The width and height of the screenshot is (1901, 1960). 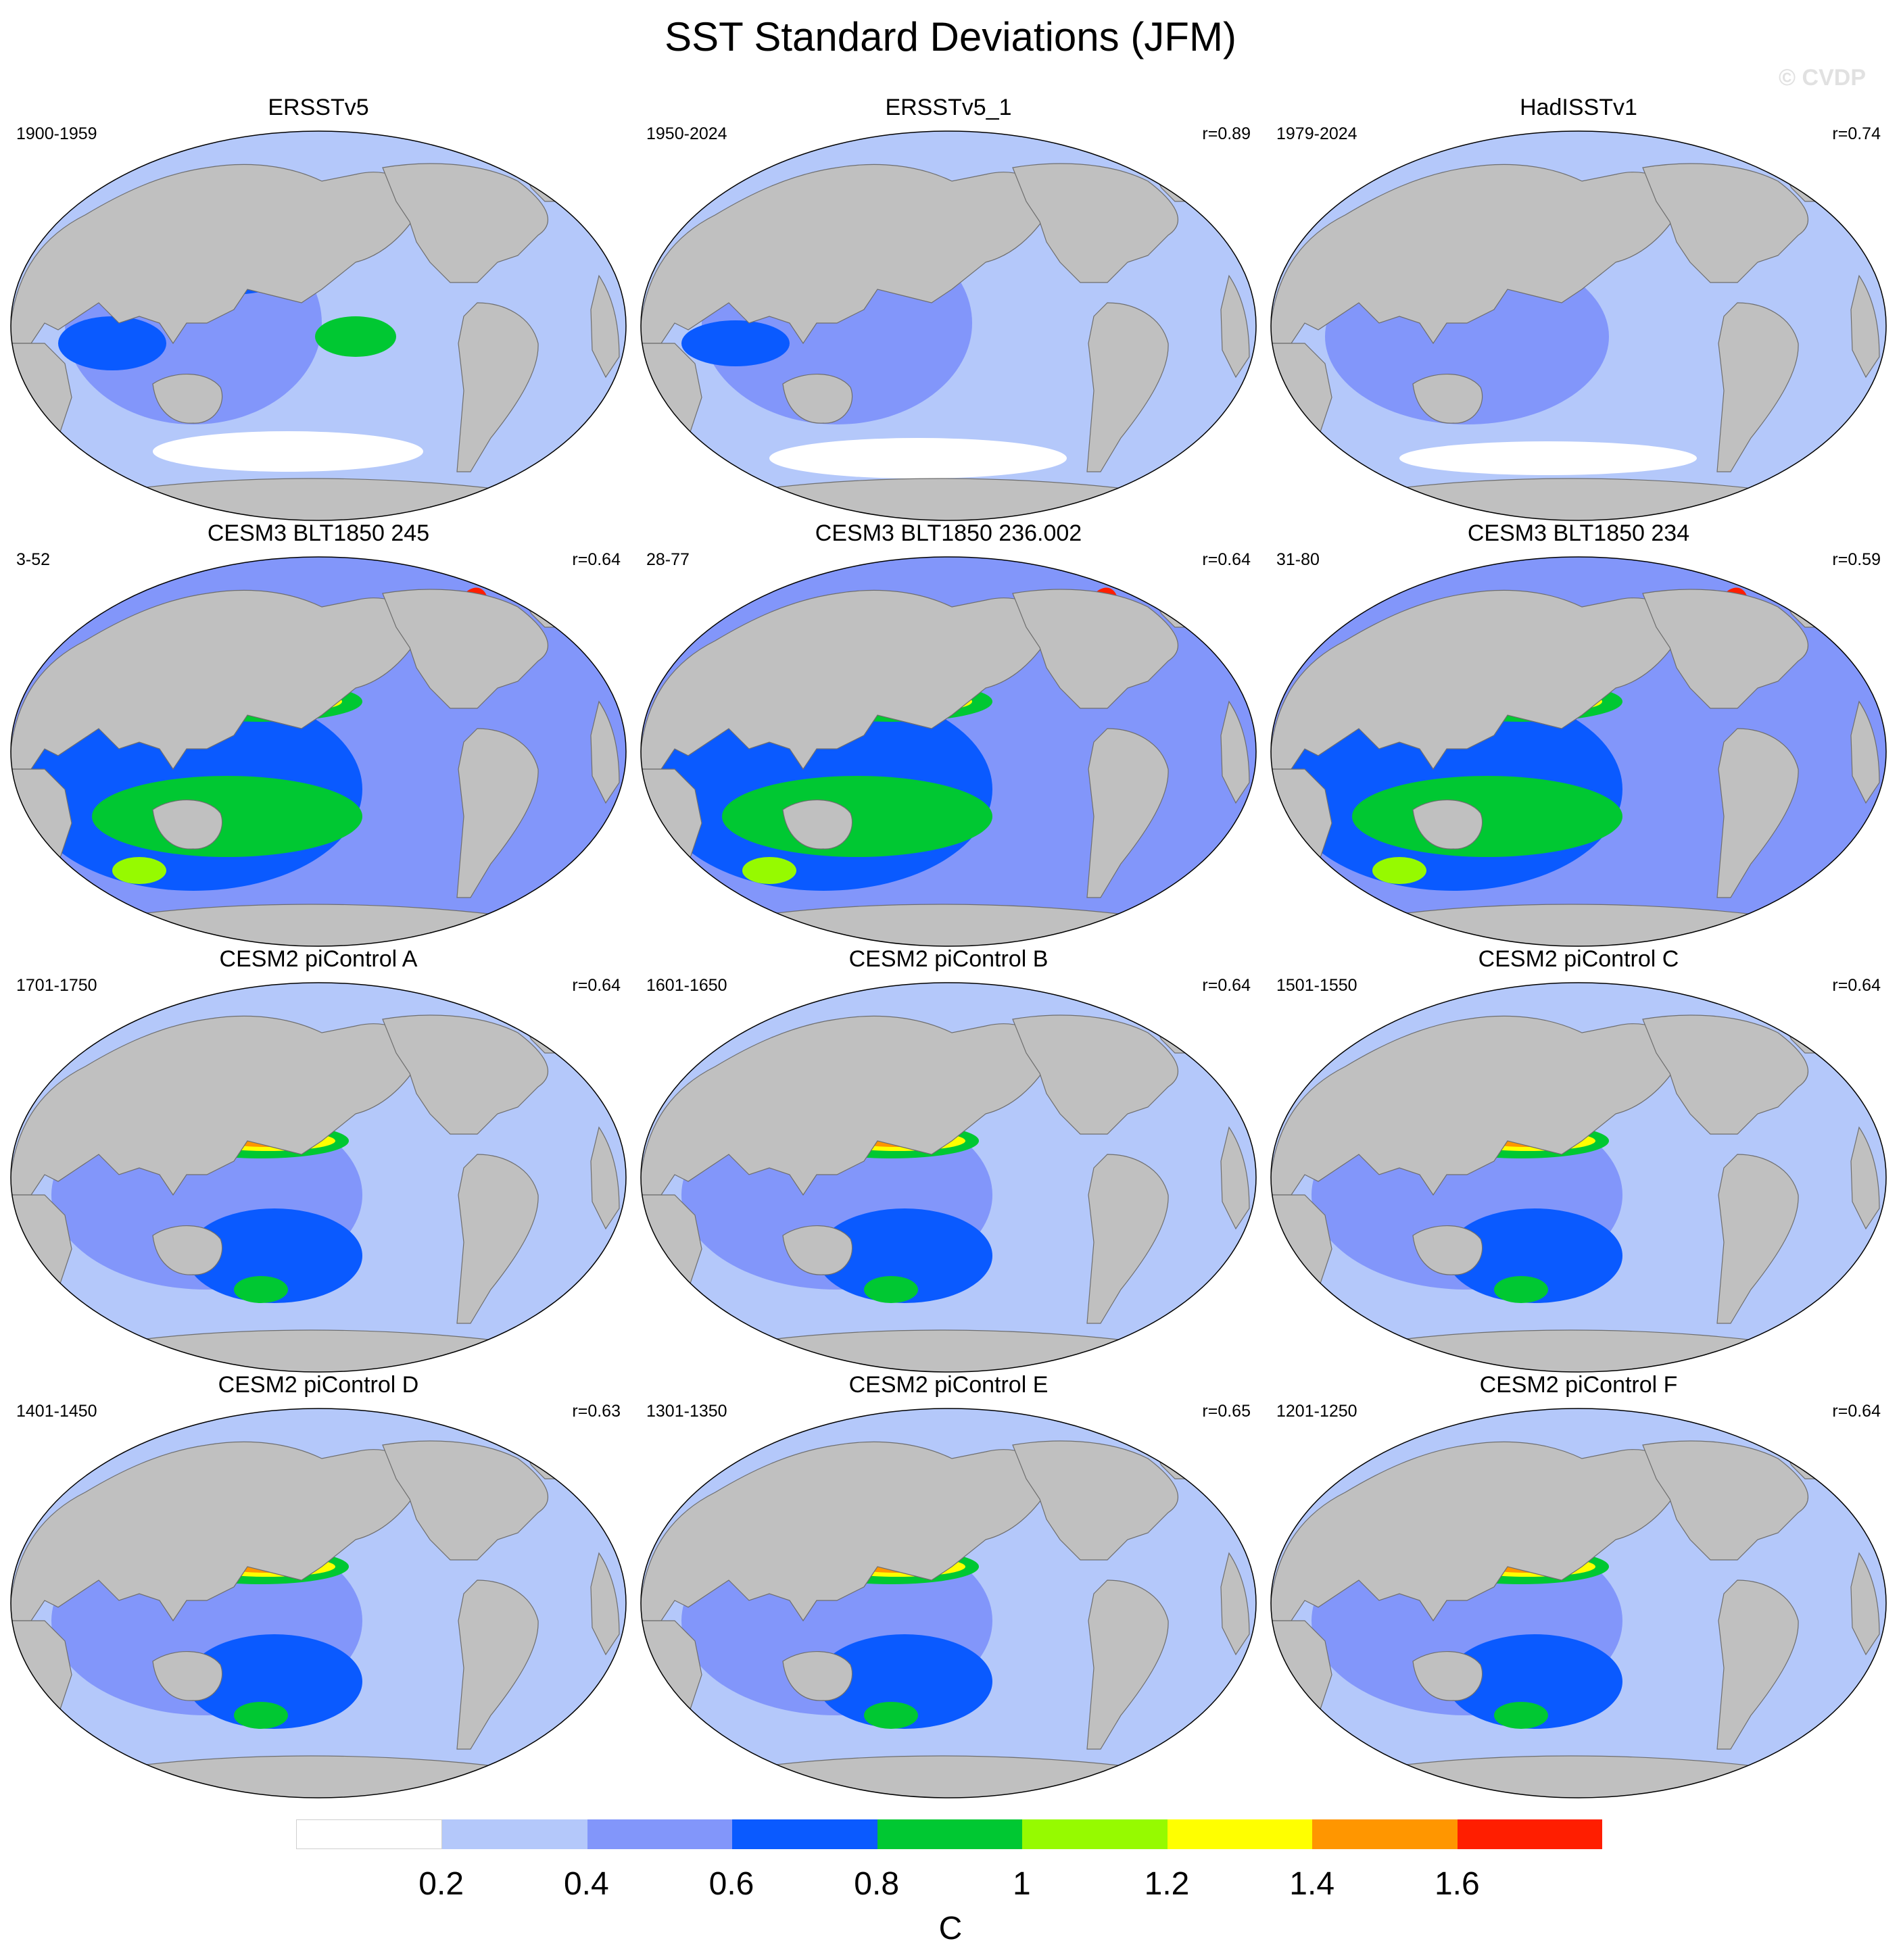 I want to click on panel-years: 1401-1450, so click(x=57, y=1411).